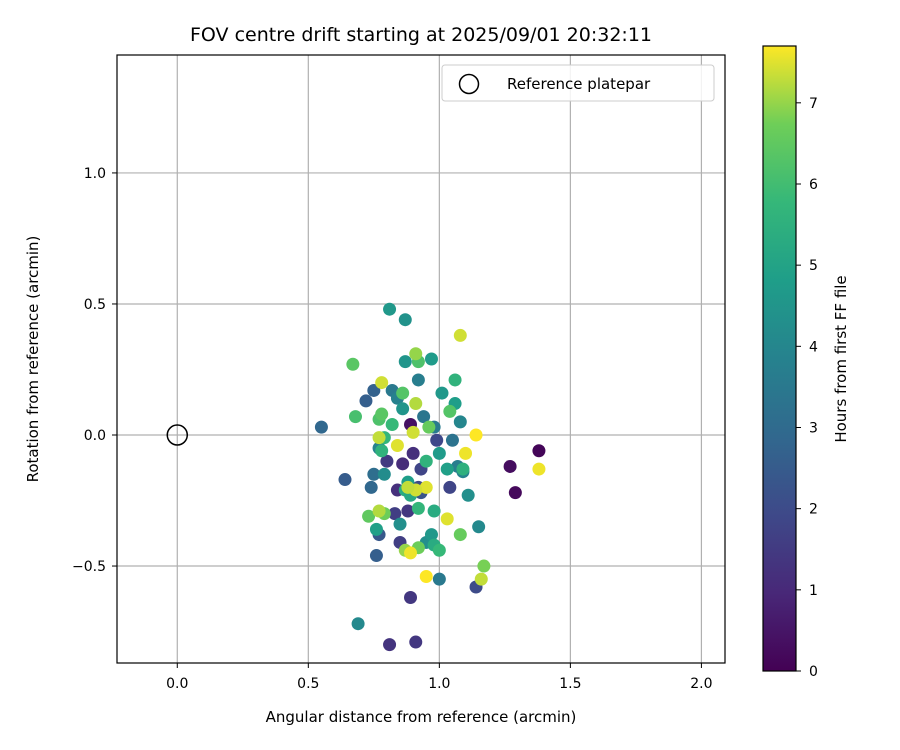 The width and height of the screenshot is (900, 750). Describe the element at coordinates (469, 84) in the screenshot. I see `legend-reference-icon` at that location.